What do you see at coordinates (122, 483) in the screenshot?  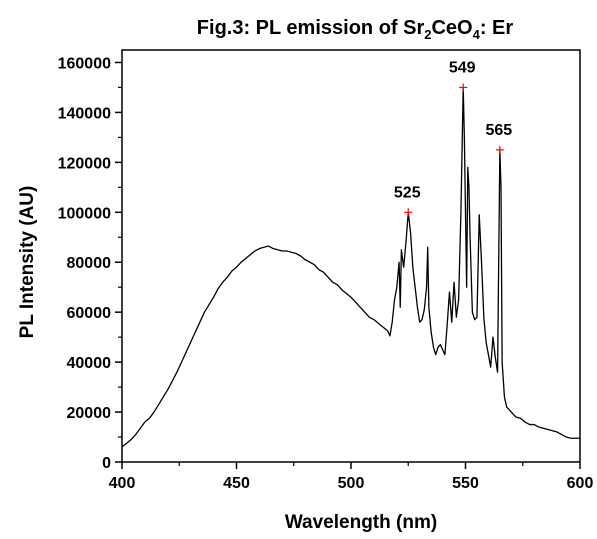 I see `x-tick-label: 400` at bounding box center [122, 483].